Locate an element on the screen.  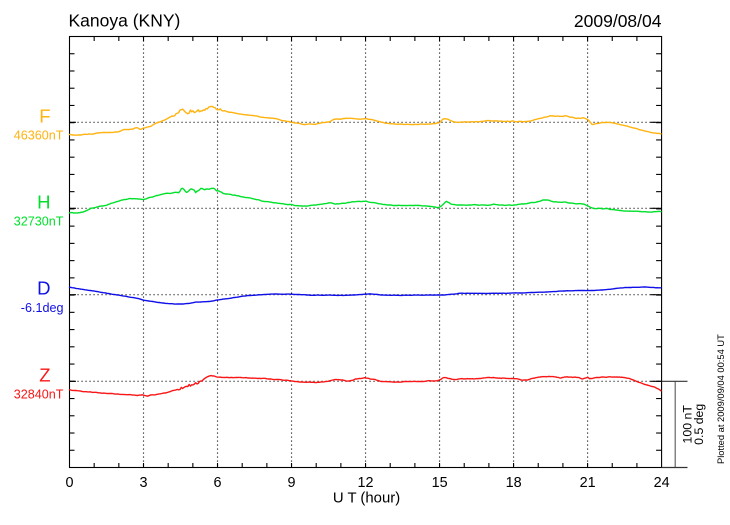
svg-text: 21 is located at coordinates (588, 483).